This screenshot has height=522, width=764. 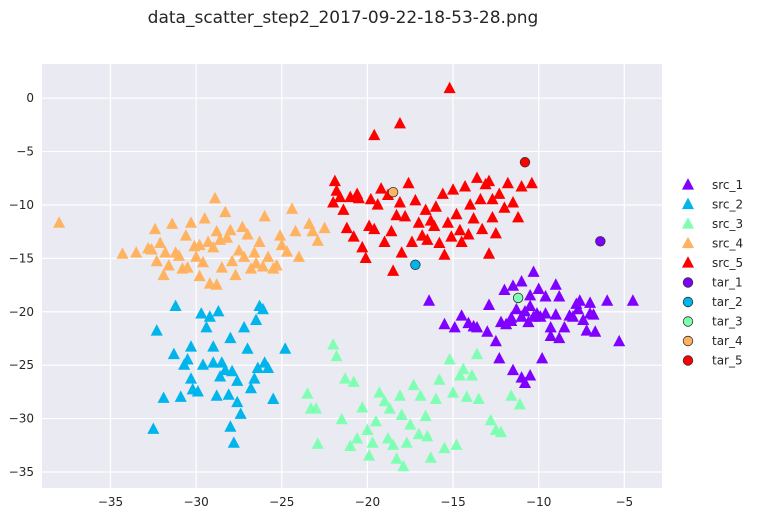 I want to click on x-tick-label: −25, so click(x=281, y=502).